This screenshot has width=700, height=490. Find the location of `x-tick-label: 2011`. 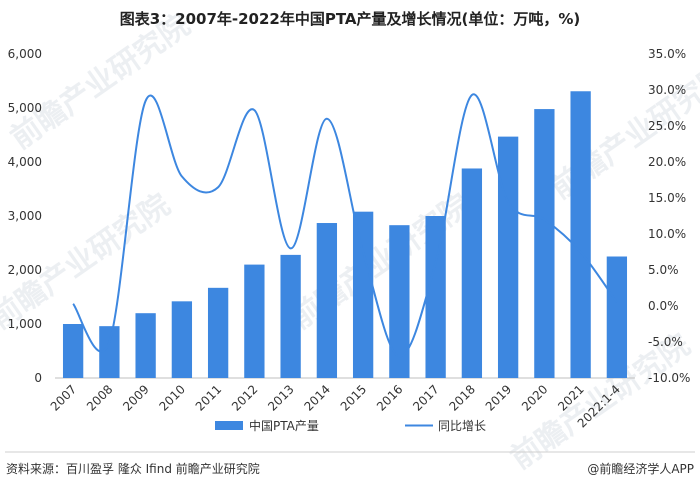

x-tick-label: 2011 is located at coordinates (208, 397).